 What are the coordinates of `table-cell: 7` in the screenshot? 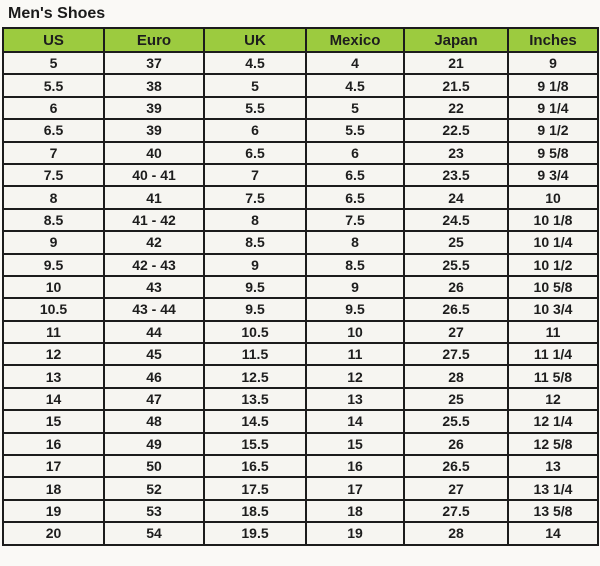 It's located at (255, 175).